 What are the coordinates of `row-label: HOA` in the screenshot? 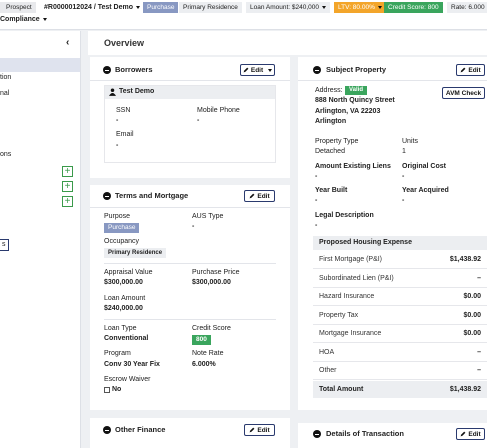 It's located at (327, 352).